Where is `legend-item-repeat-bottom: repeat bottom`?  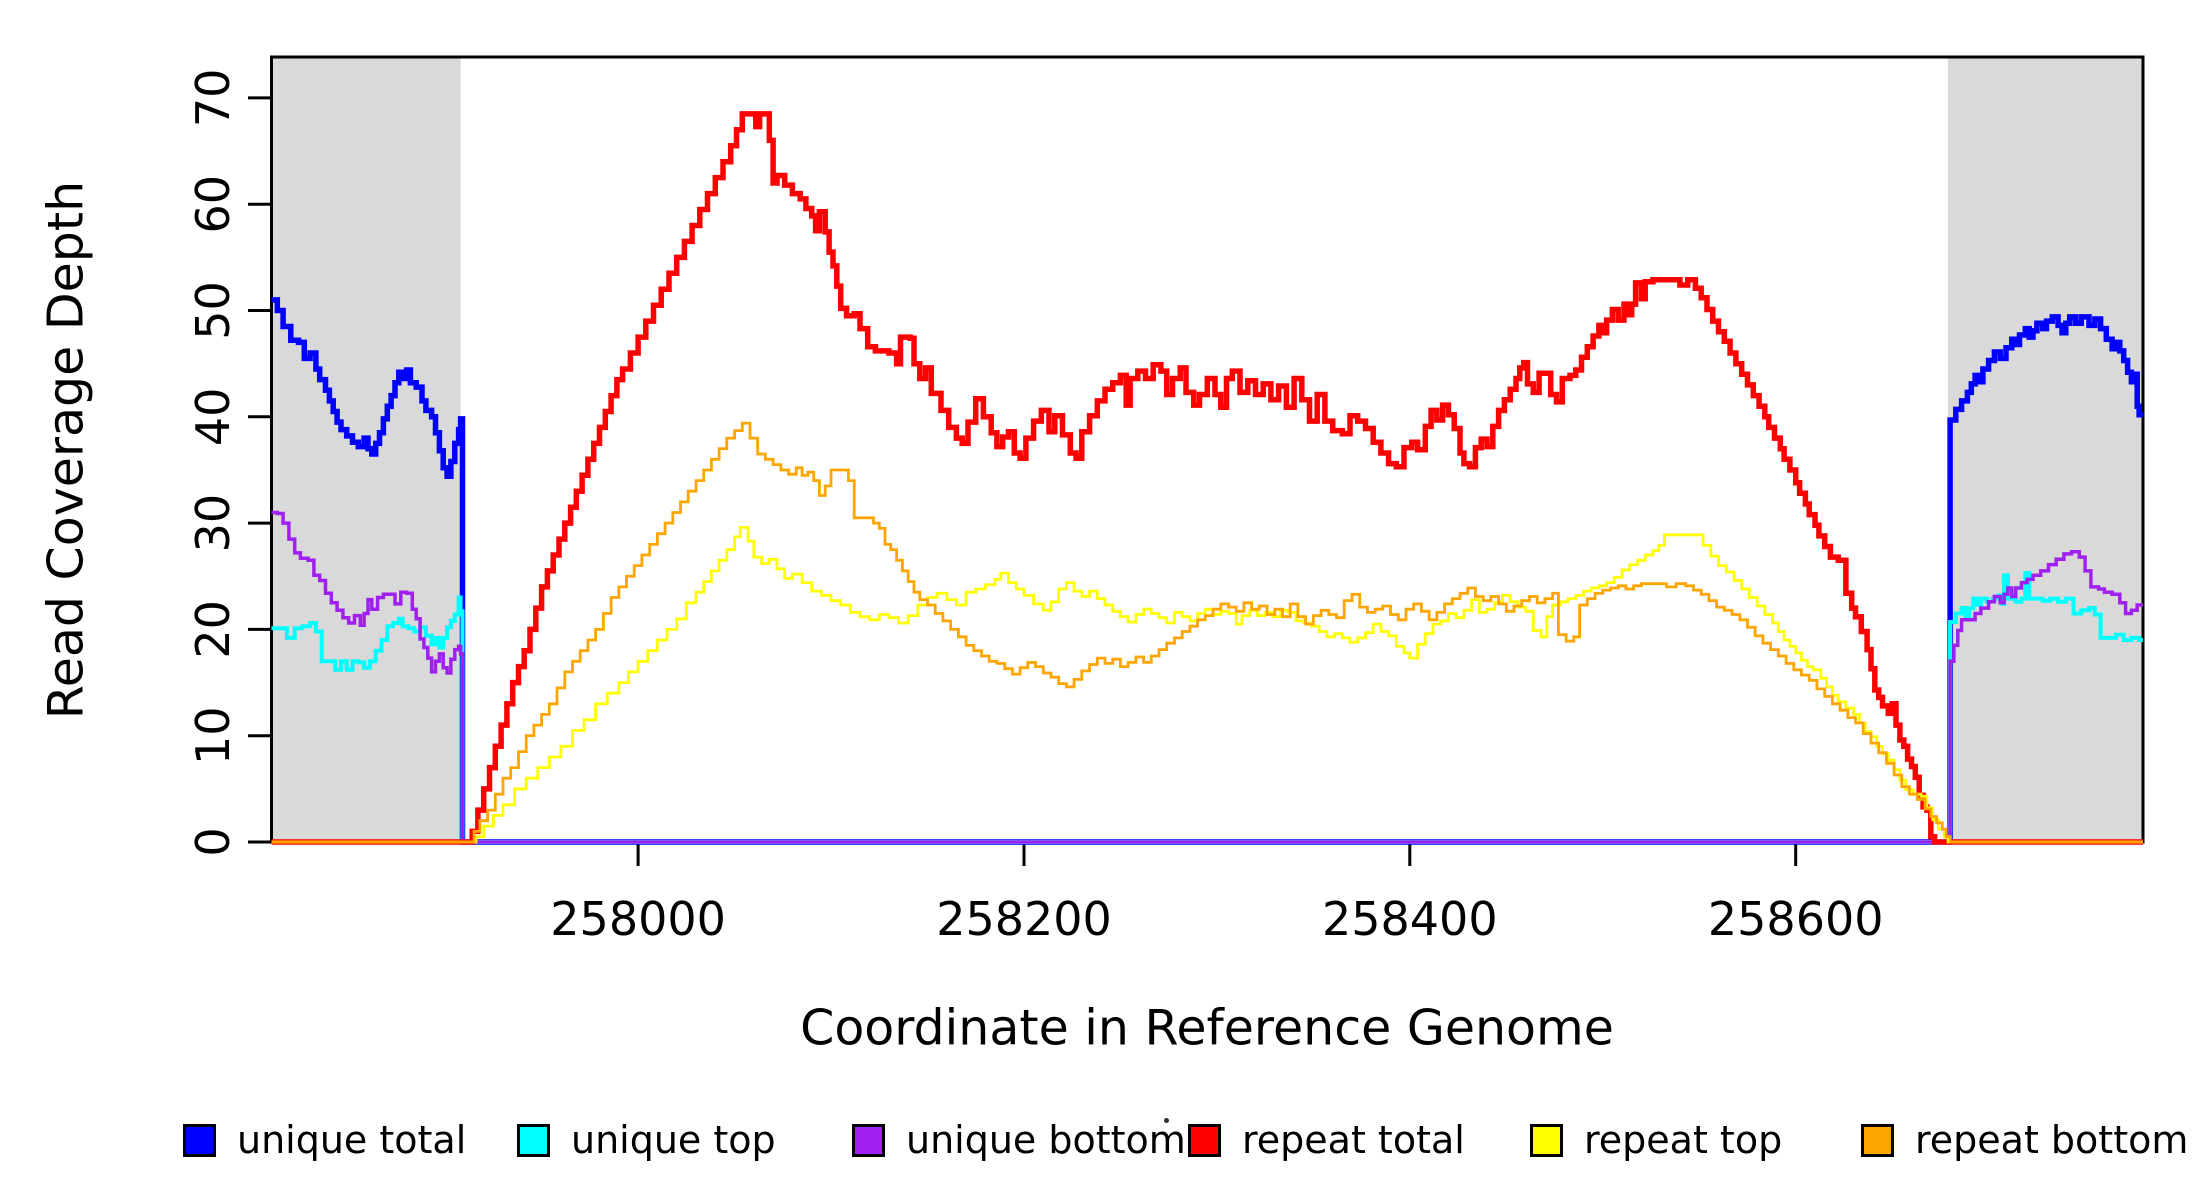
legend-item-repeat-bottom: repeat bottom is located at coordinates (2024, 1140).